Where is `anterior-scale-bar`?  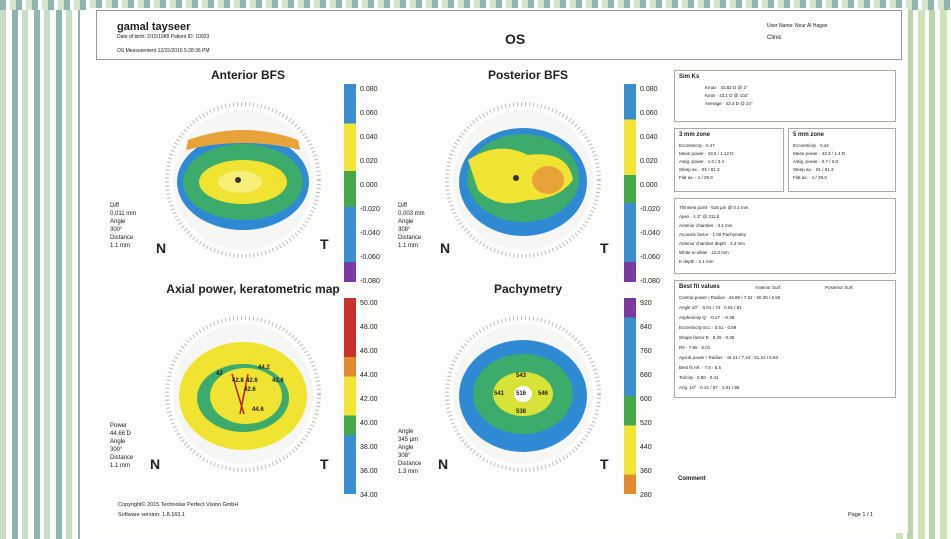
anterior-scale-bar is located at coordinates (350, 183).